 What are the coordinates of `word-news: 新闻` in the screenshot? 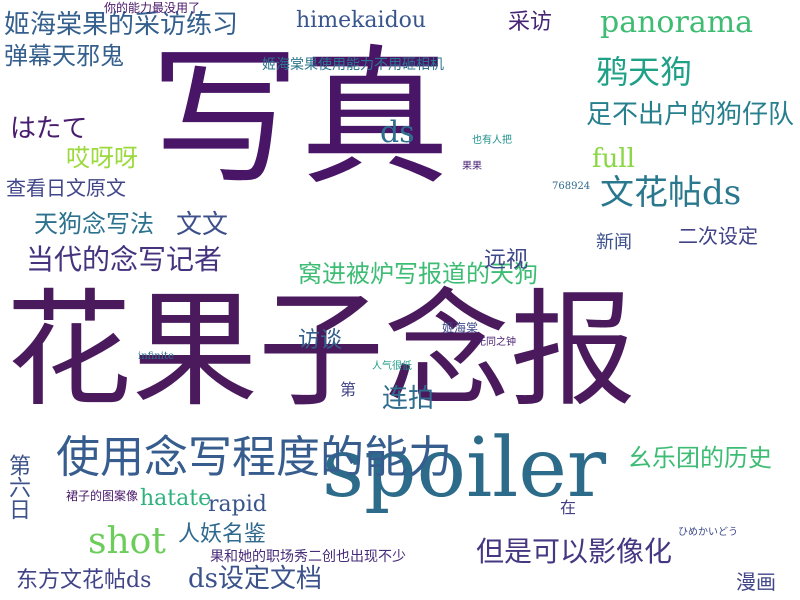 It's located at (614, 242).